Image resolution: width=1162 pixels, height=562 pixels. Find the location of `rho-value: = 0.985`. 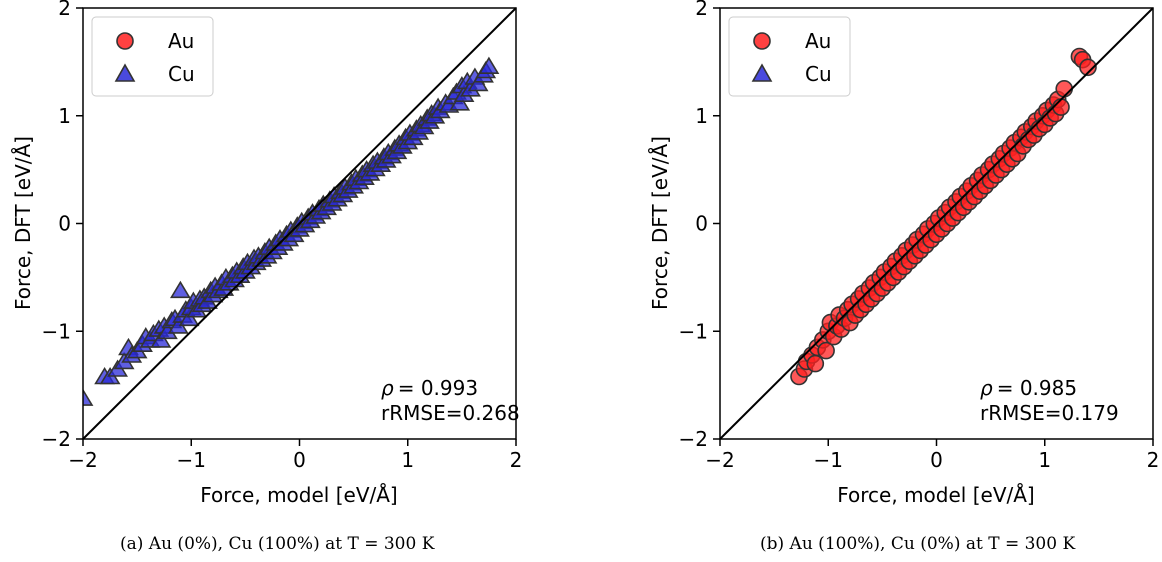

rho-value: = 0.985 is located at coordinates (1037, 388).